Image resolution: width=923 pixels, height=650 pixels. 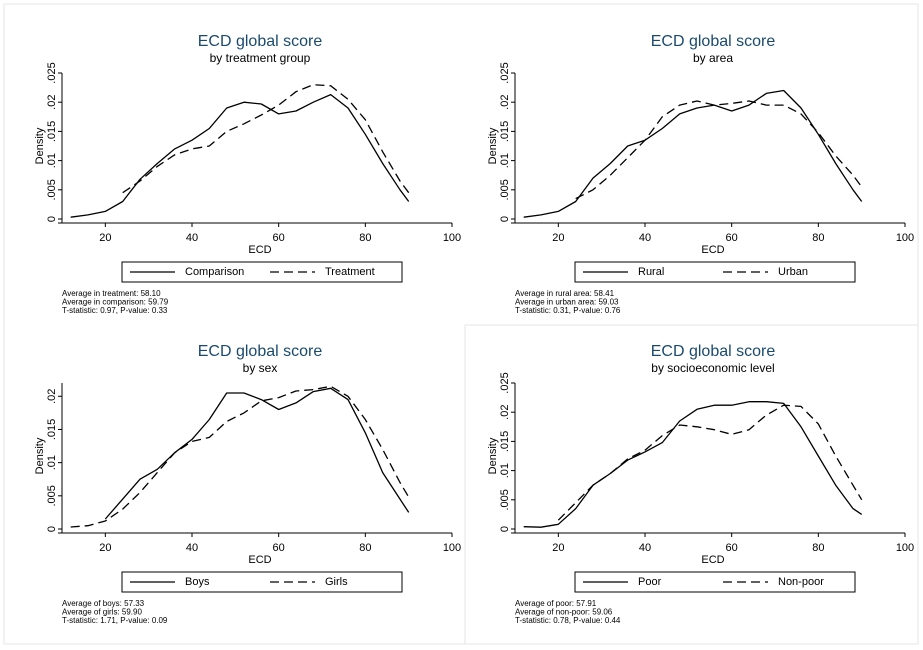 I want to click on note: Average in urban area: 59.03, so click(x=567, y=302).